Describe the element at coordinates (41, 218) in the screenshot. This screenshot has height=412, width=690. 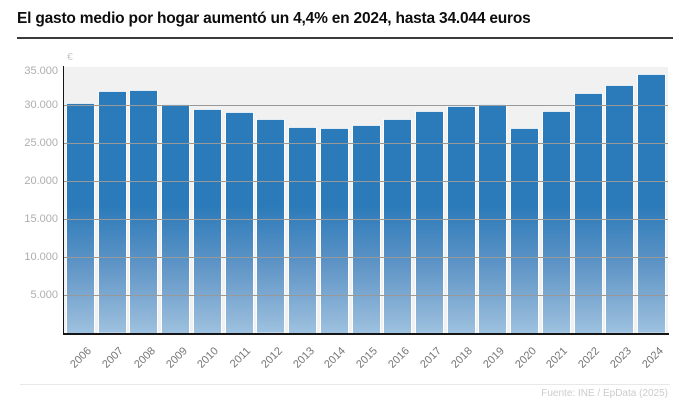
I see `y-tick-label-15.000: 15.000` at that location.